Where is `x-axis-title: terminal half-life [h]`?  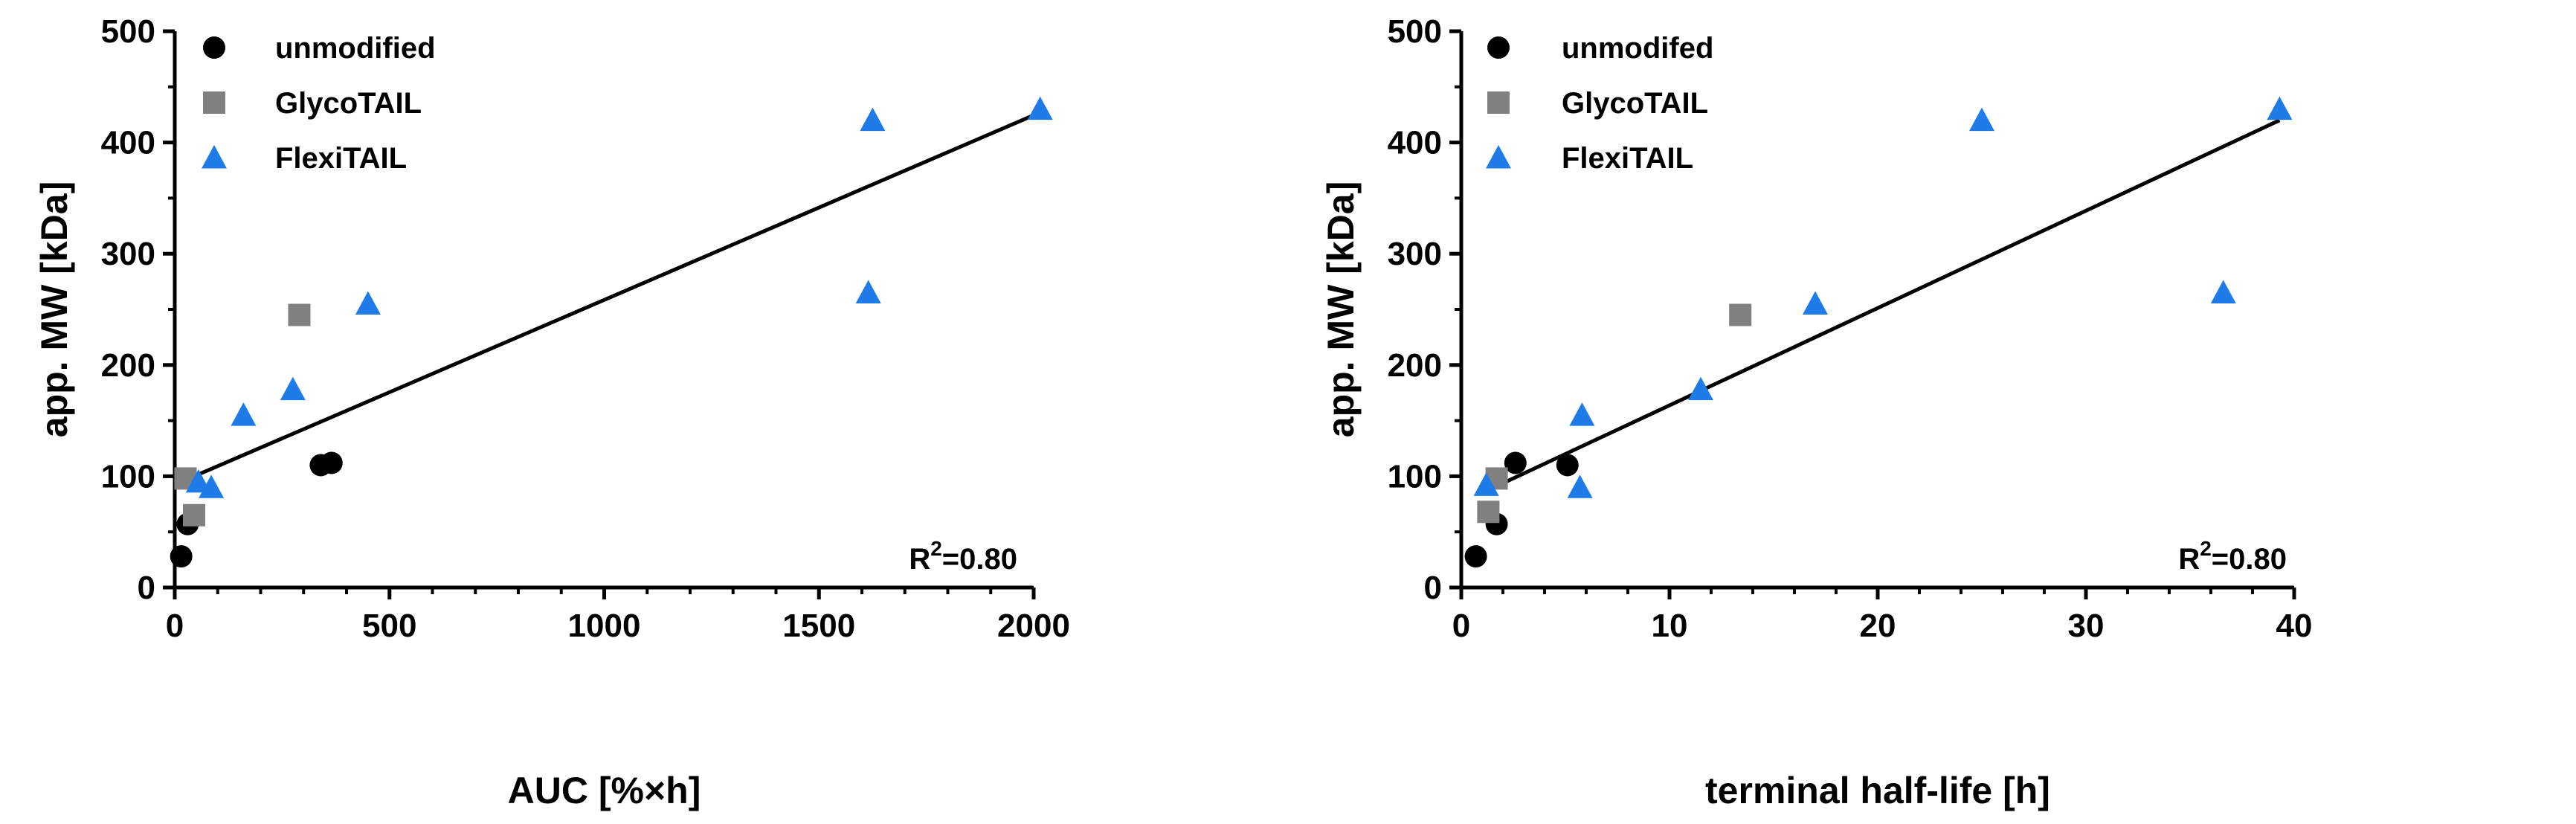
x-axis-title: terminal half-life [h] is located at coordinates (1877, 790).